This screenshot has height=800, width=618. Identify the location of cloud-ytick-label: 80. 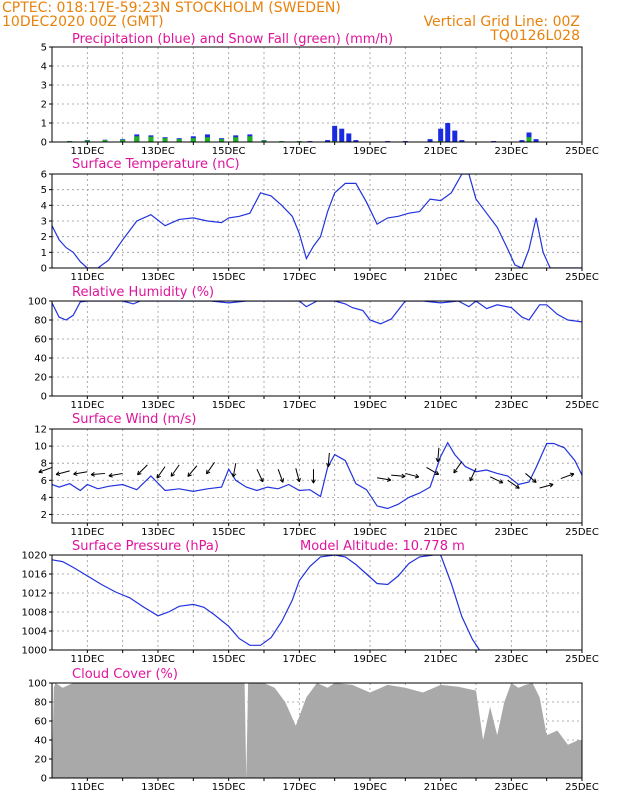
(40, 703).